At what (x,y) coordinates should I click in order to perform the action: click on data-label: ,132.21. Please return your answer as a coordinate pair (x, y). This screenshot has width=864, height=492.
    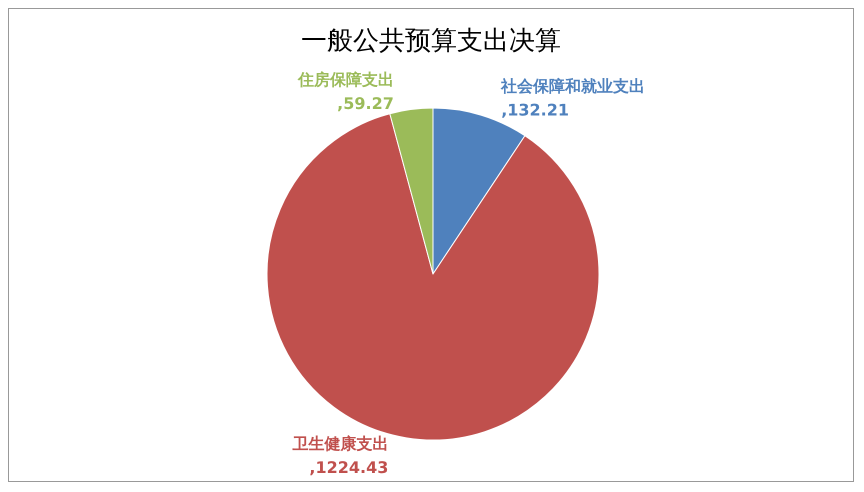
    Looking at the image, I should click on (535, 110).